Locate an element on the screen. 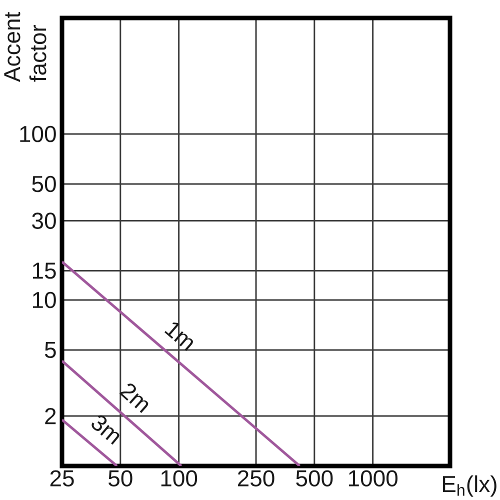 Image resolution: width=500 pixels, height=500 pixels. y-axis-title: Accent factor is located at coordinates (25, 47).